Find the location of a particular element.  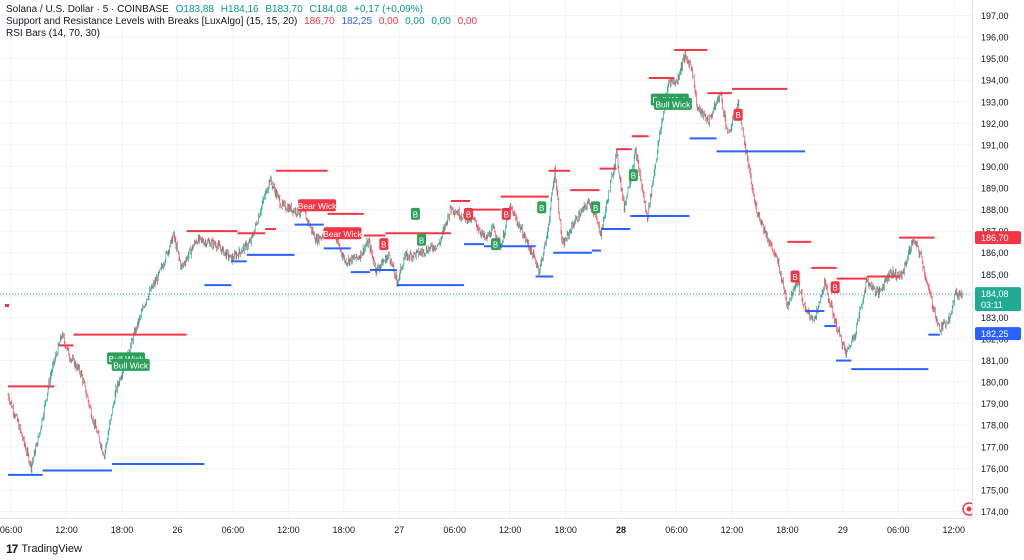

left-edge-marker is located at coordinates (7, 305).